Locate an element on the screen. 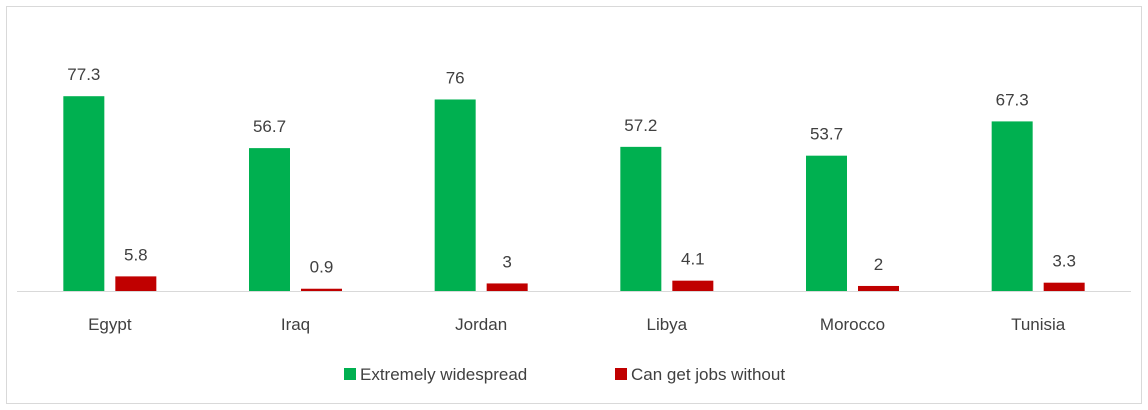  category-label-jordan: Jordan is located at coordinates (481, 324).